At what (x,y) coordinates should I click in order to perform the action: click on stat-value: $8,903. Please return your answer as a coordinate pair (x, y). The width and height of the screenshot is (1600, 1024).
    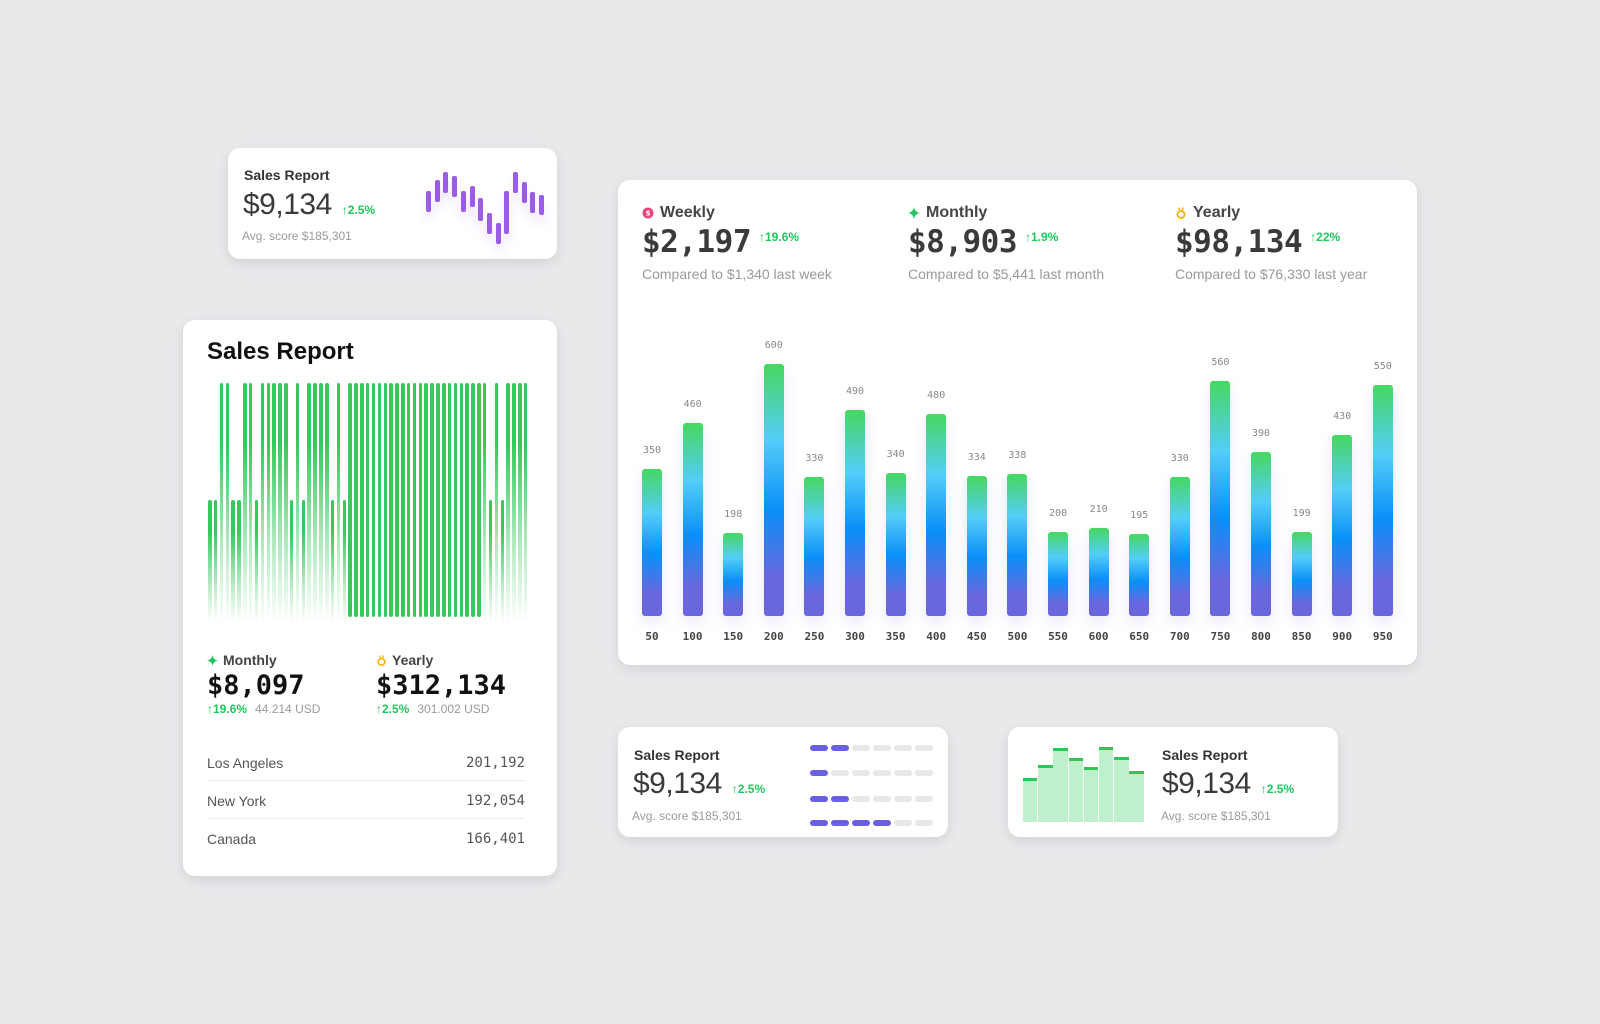
    Looking at the image, I should click on (962, 242).